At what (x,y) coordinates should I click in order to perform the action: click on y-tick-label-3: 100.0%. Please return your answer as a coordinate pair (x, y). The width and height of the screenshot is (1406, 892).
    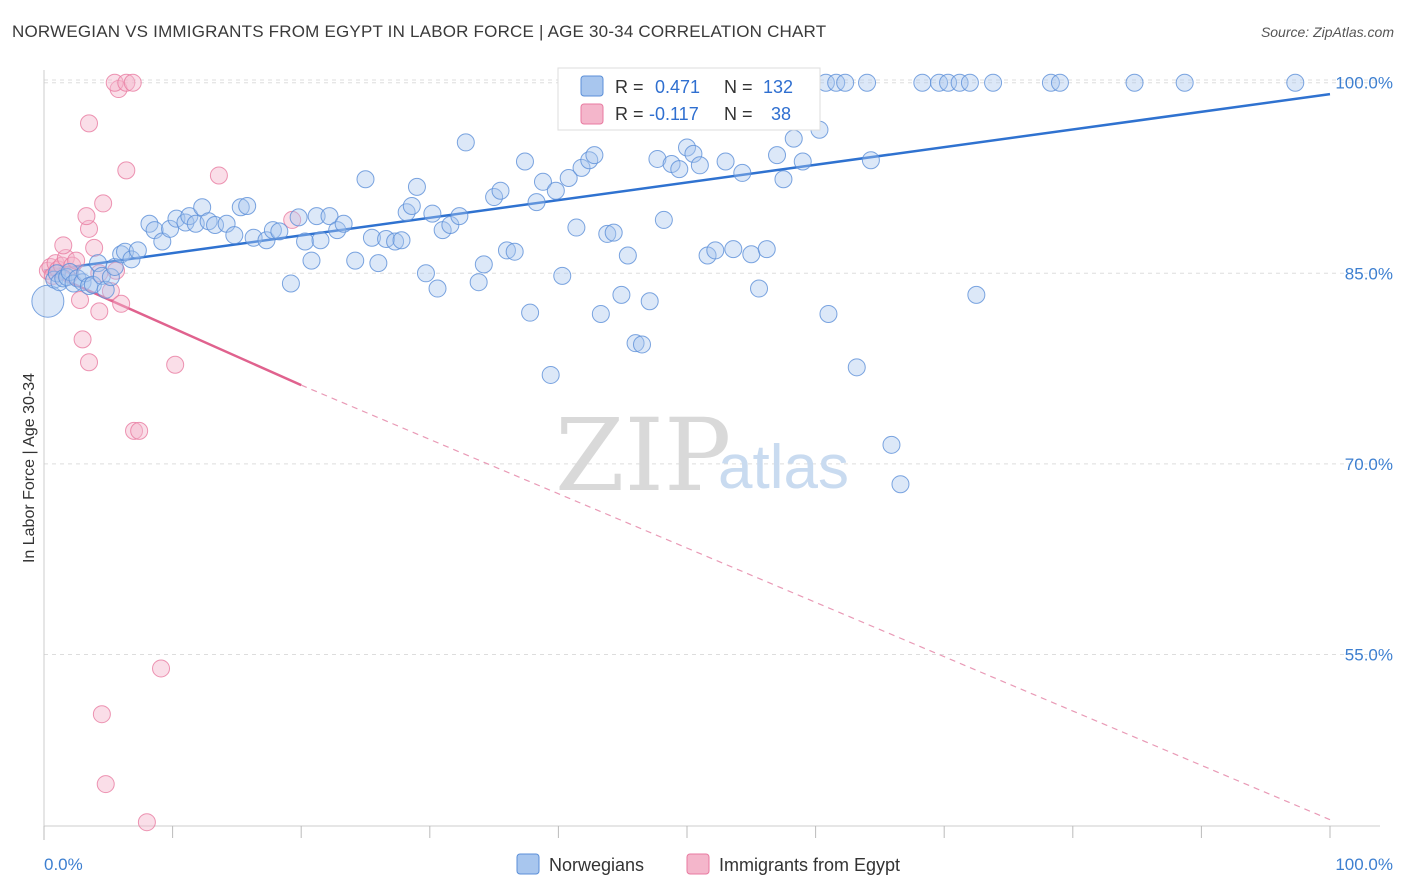
    Looking at the image, I should click on (1364, 83).